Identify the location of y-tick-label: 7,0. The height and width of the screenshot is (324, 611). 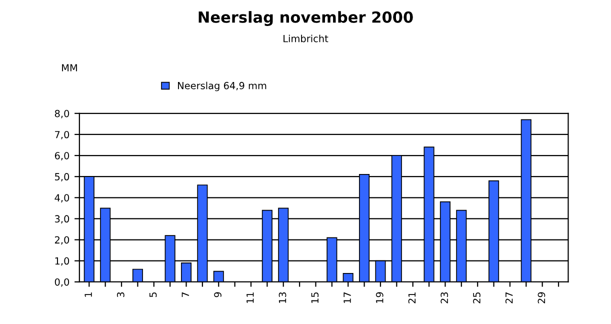
(62, 135).